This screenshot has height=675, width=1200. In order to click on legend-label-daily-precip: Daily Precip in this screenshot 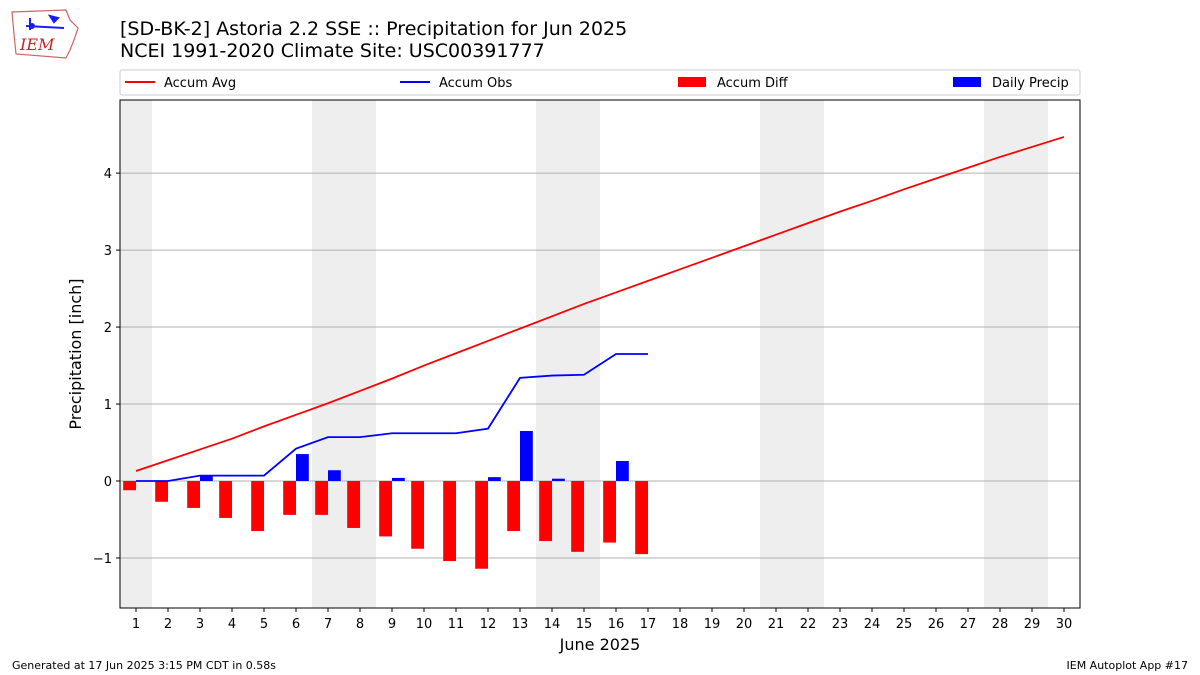, I will do `click(1030, 83)`.